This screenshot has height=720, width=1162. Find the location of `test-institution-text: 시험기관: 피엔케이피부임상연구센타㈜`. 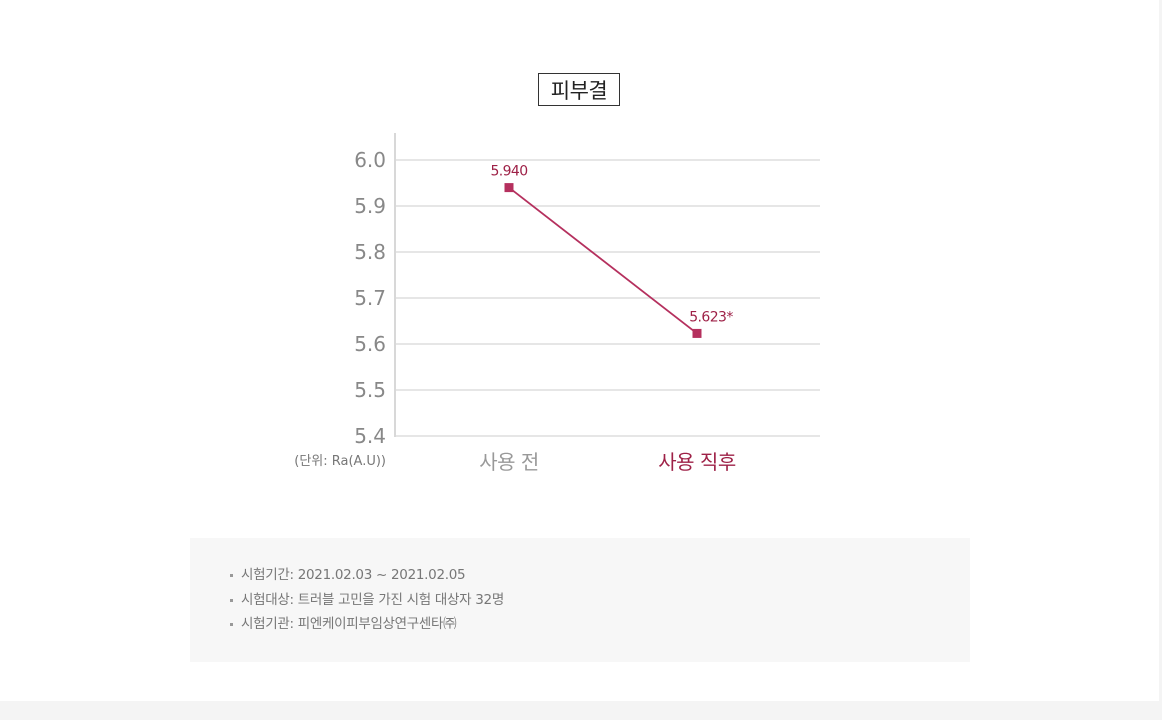

test-institution-text: 시험기관: 피엔케이피부임상연구센타㈜ is located at coordinates (349, 624).